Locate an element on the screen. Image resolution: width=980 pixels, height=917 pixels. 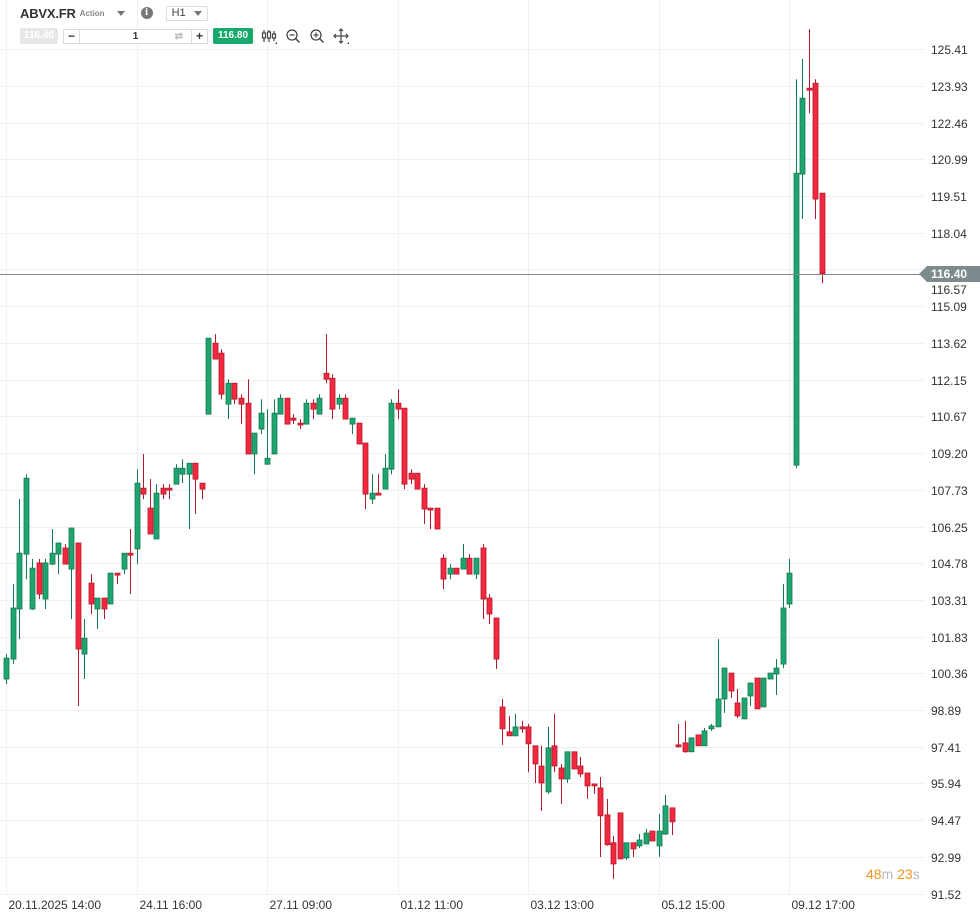
price-tick-label: 91.52 is located at coordinates (946, 895).